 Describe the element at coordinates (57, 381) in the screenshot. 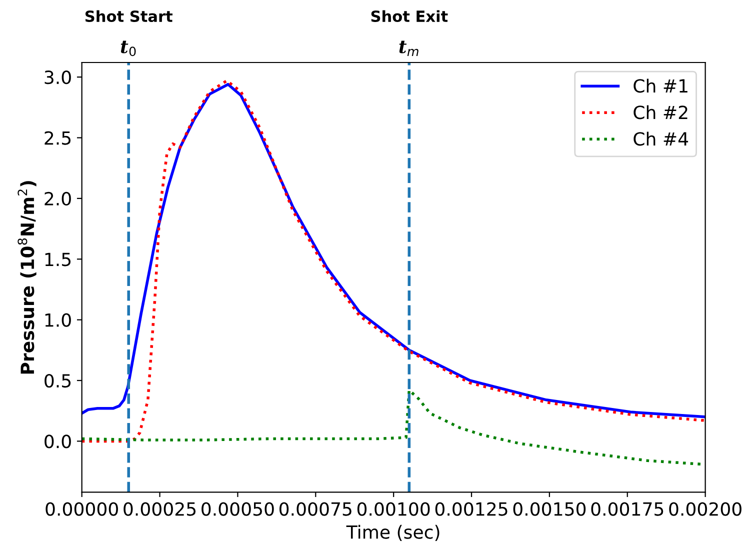

I see `y-tick-label: 0.5` at that location.